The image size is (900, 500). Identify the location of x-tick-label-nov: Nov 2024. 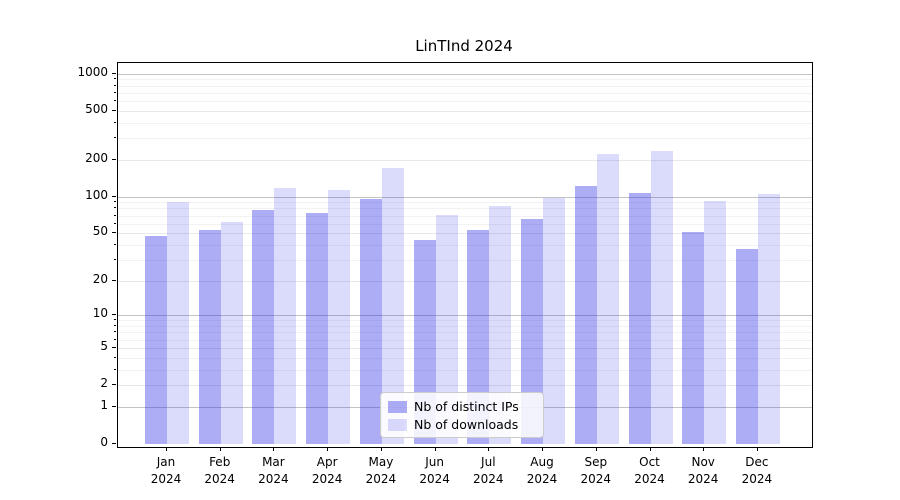
(703, 470).